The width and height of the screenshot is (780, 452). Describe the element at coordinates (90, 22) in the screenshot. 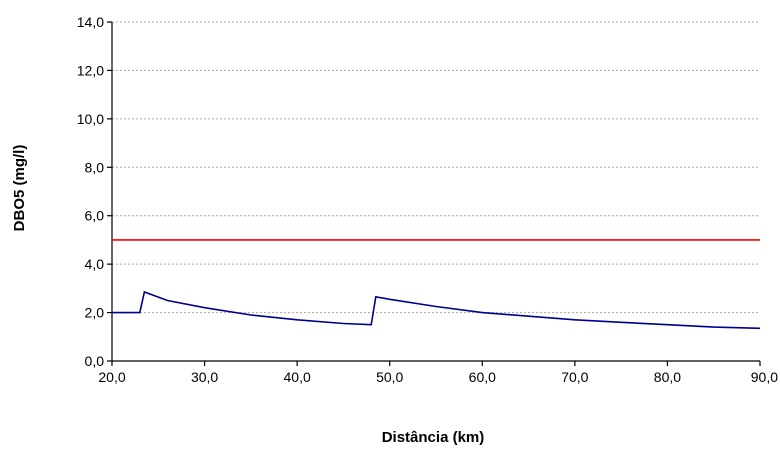

I see `y-tick-label: 14,0` at that location.